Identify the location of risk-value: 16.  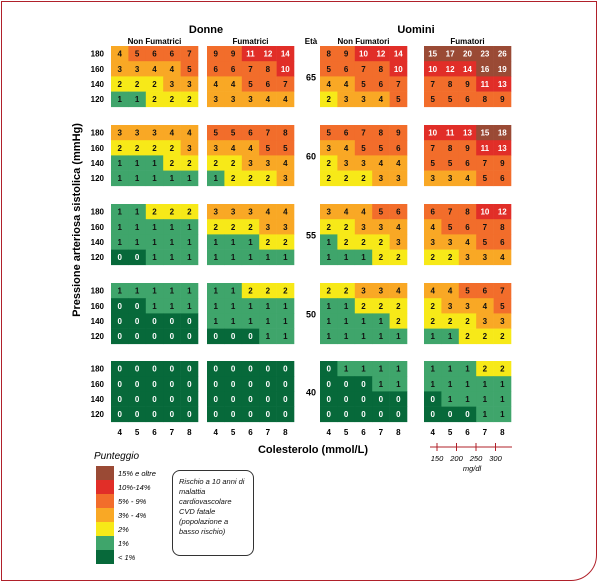
(484, 69).